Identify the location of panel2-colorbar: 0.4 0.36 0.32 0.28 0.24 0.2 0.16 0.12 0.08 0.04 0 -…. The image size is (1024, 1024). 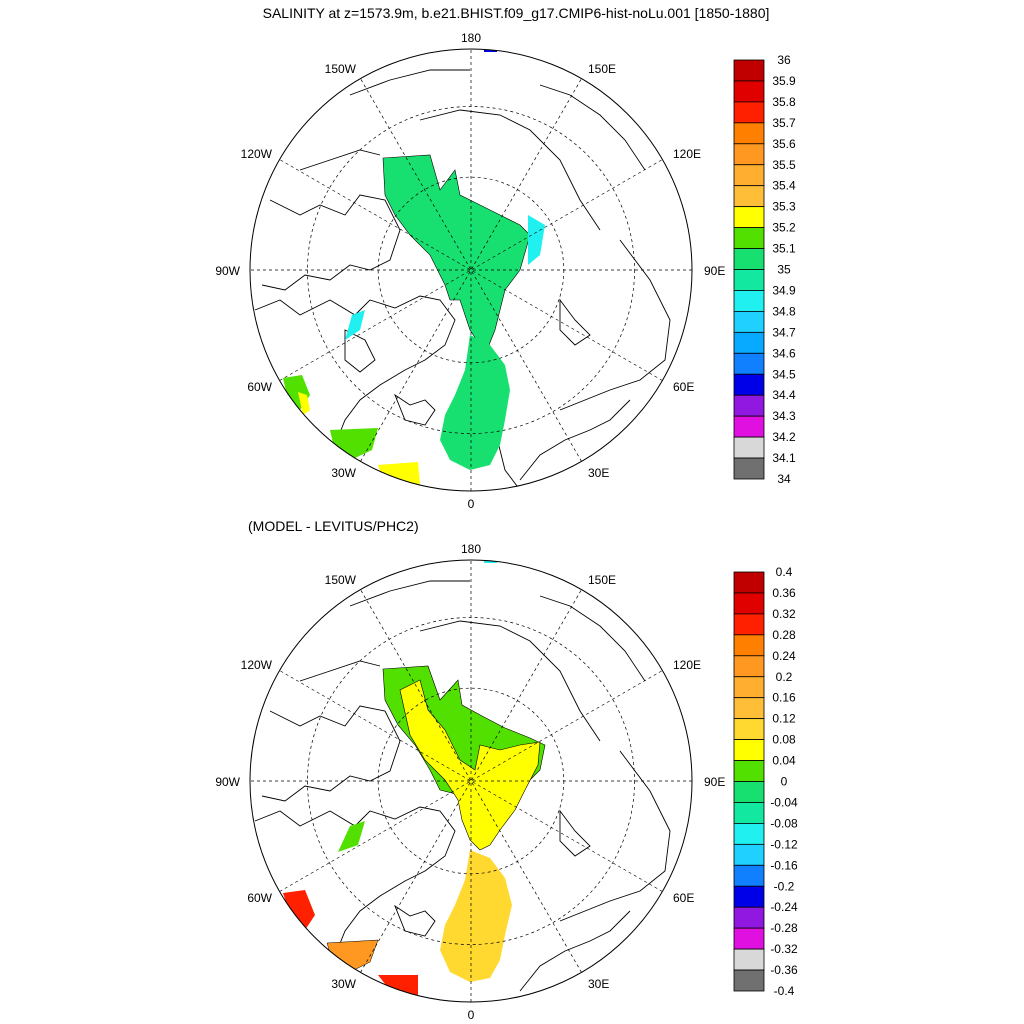
(765, 781).